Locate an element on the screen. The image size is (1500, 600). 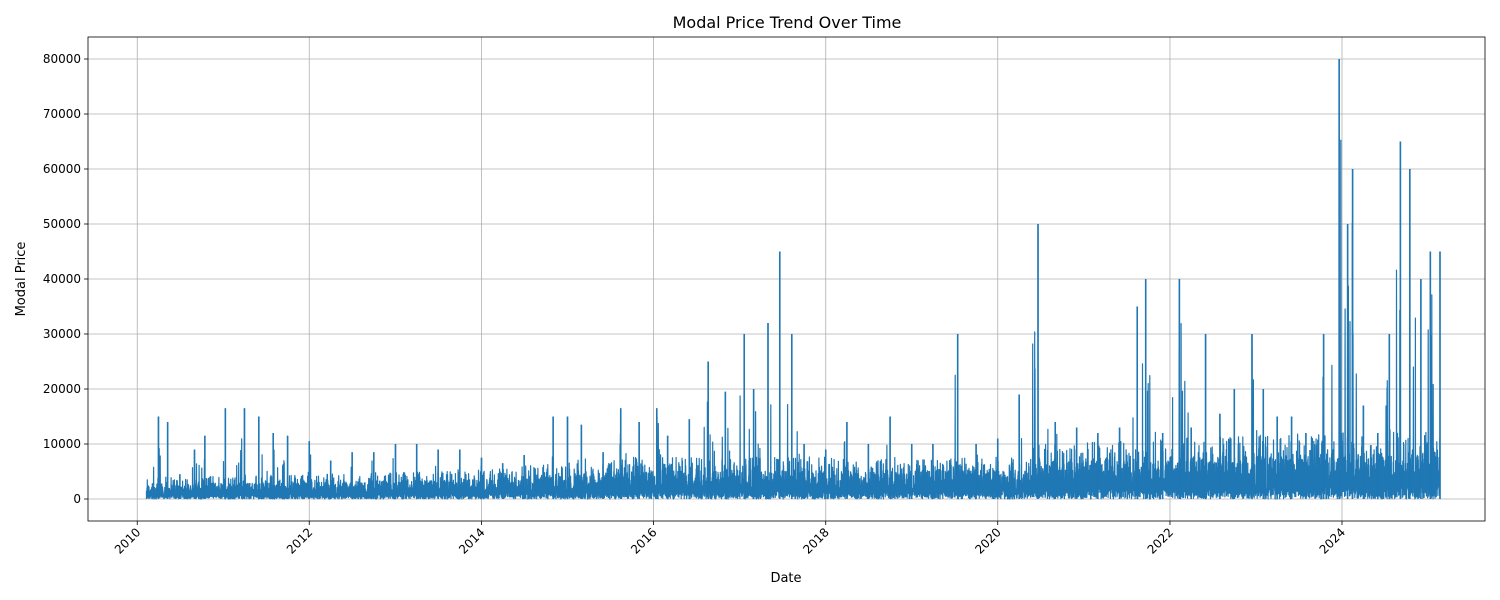
y-tick-label: 80000 is located at coordinates (62, 59).